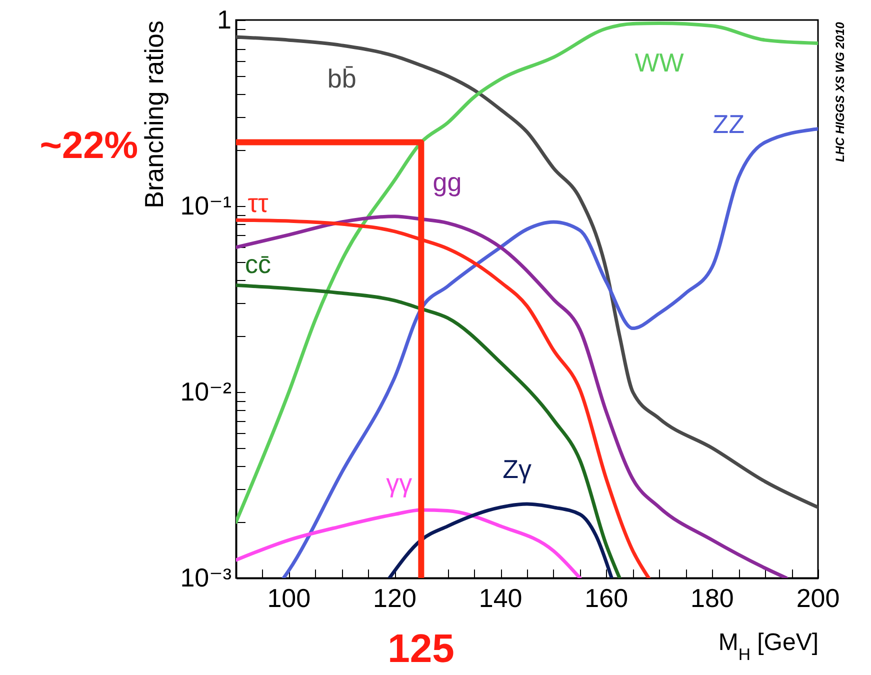  What do you see at coordinates (768, 646) in the screenshot?
I see `x-axis-title: M$_{H}$ [GeV]` at bounding box center [768, 646].